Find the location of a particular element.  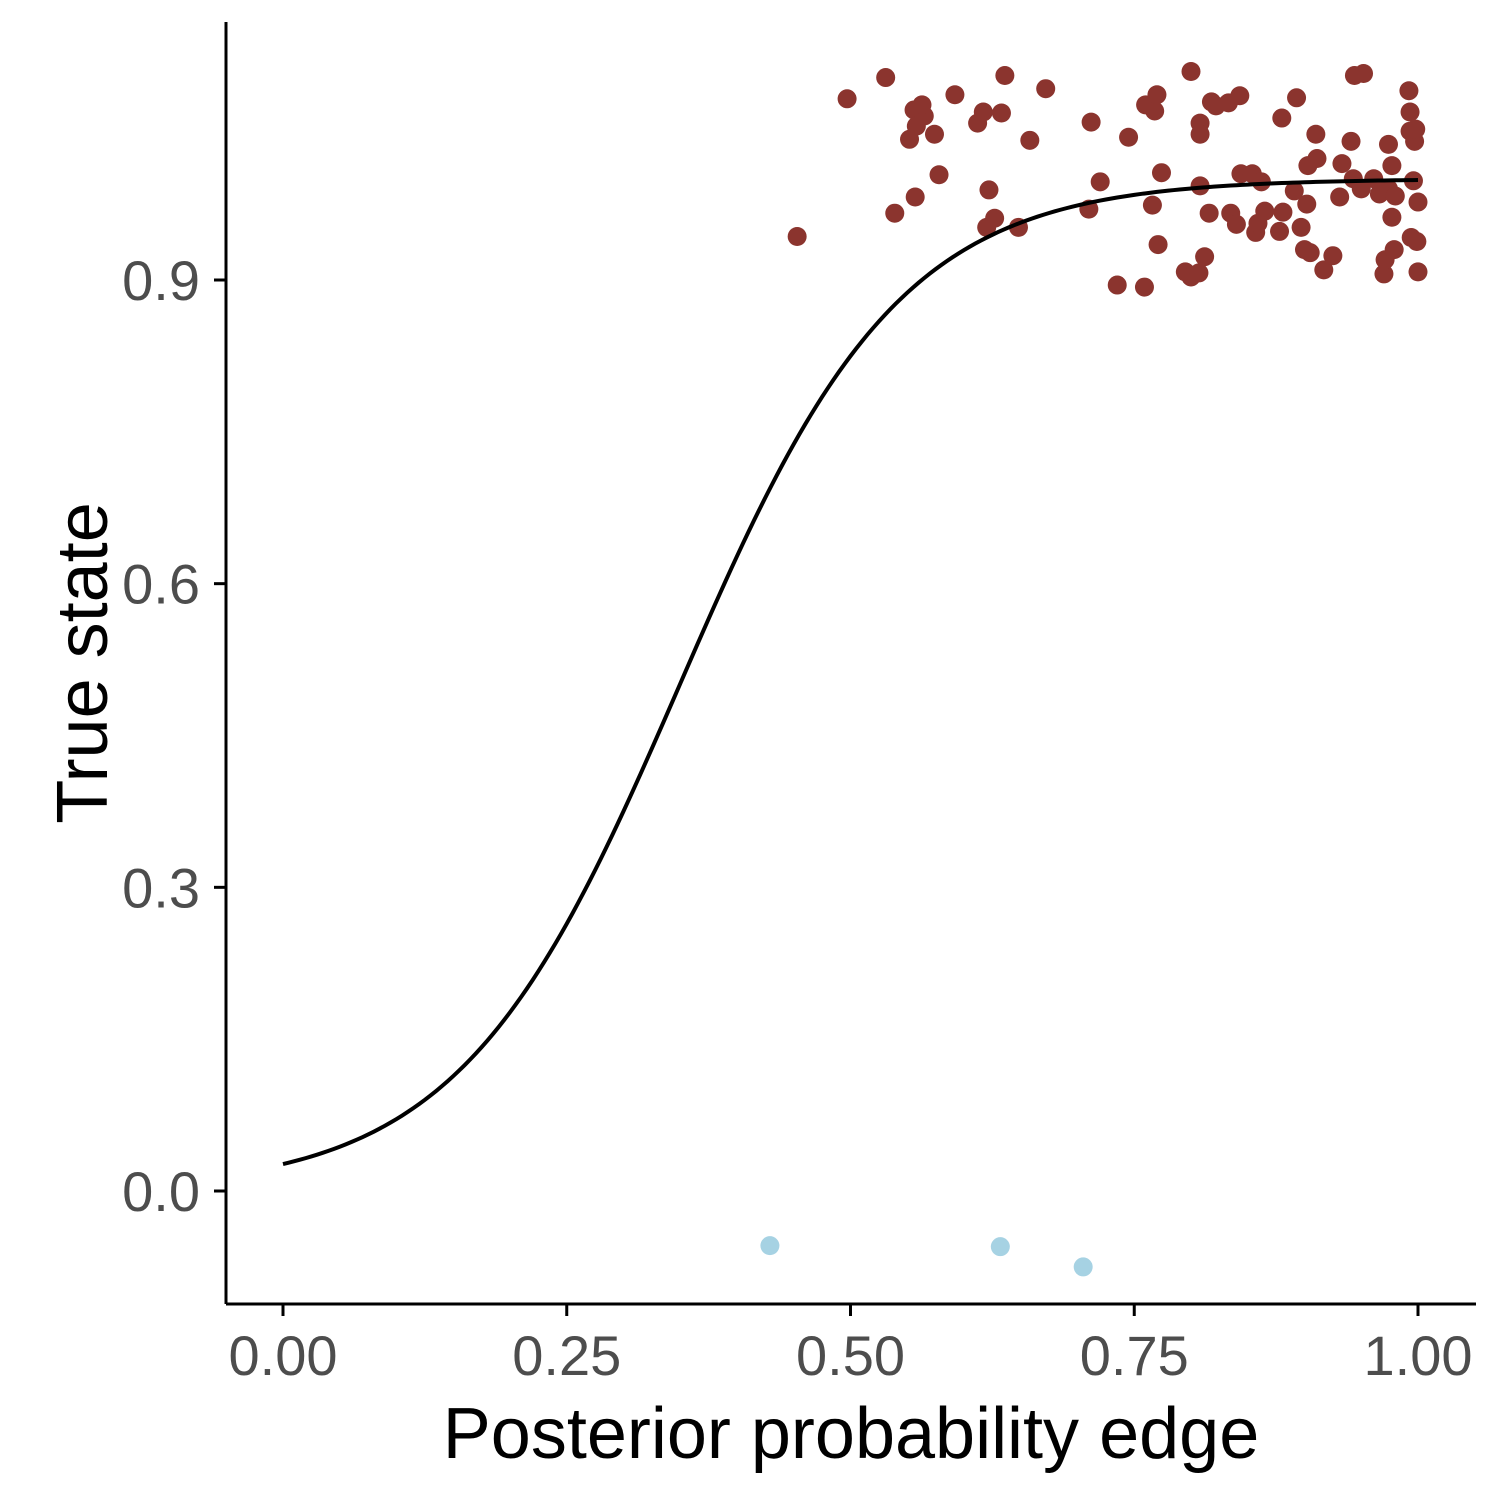

y-tick-label: 0.3 is located at coordinates (161, 887).